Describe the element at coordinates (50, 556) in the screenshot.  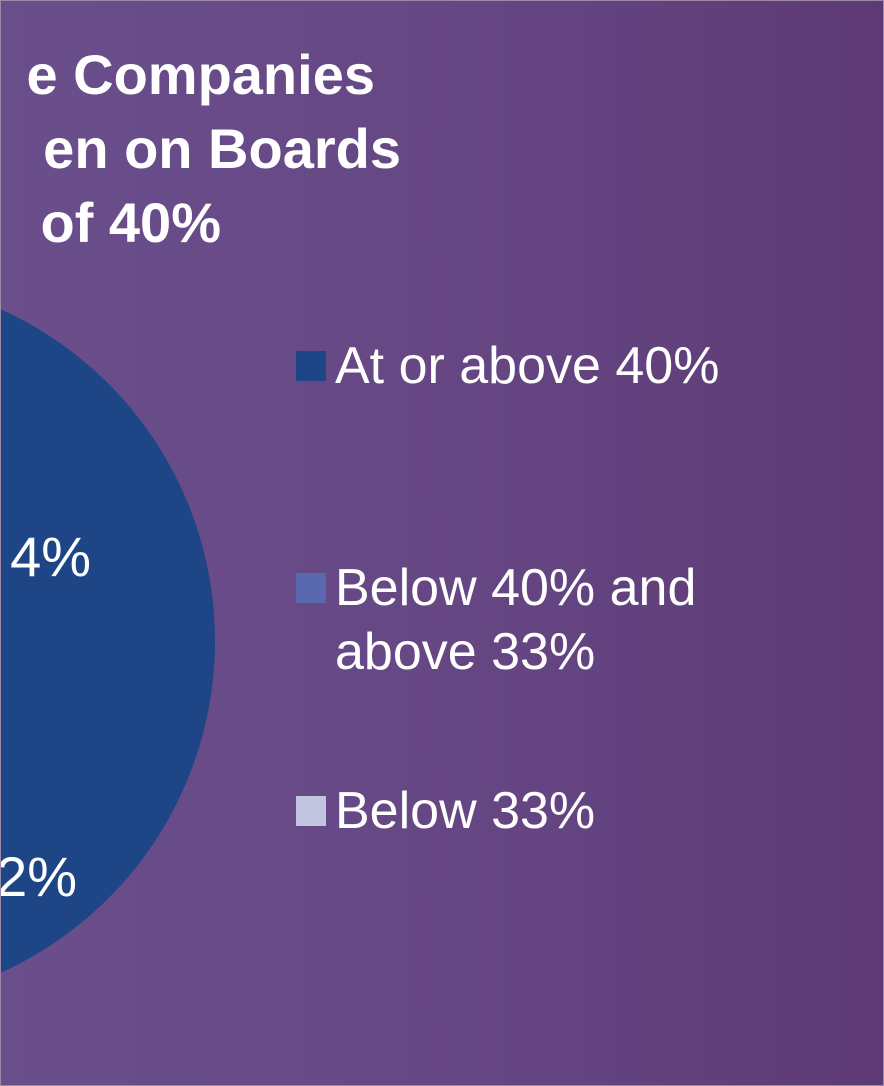
I see `pie-slice-label: 4%` at that location.